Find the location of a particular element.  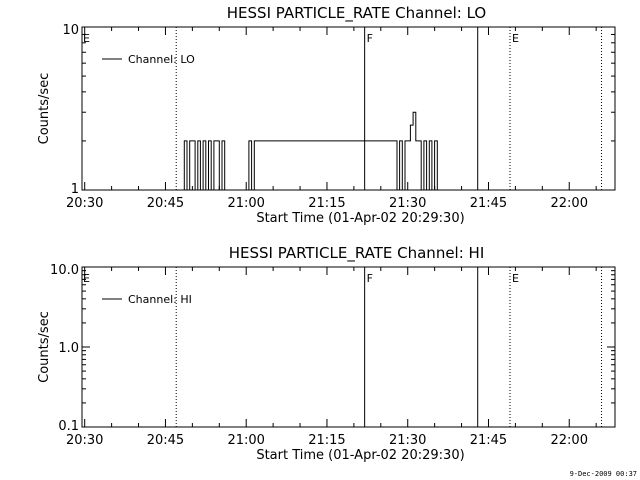

timestamp-label: 9-Dec-2009 00:37 is located at coordinates (603, 474).